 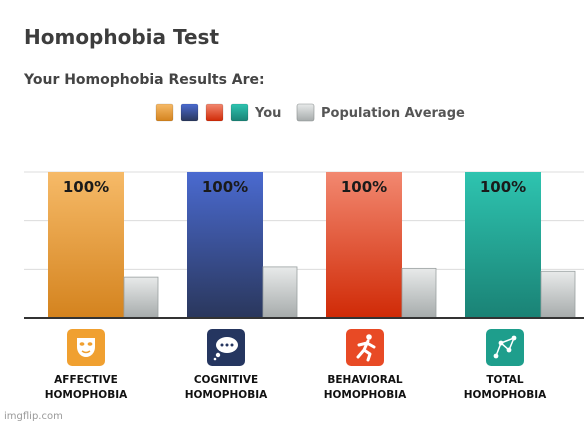 What do you see at coordinates (365, 380) in the screenshot?
I see `category-label: BEHAVIORAL` at bounding box center [365, 380].